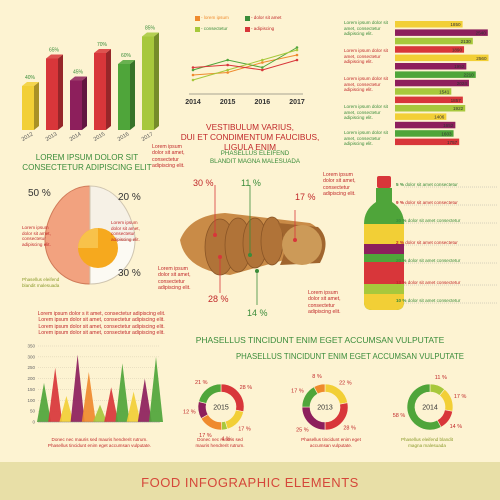 The height and width of the screenshot is (500, 500). What do you see at coordinates (28, 136) in the screenshot?
I see `bar-year-label: 2012` at bounding box center [28, 136].